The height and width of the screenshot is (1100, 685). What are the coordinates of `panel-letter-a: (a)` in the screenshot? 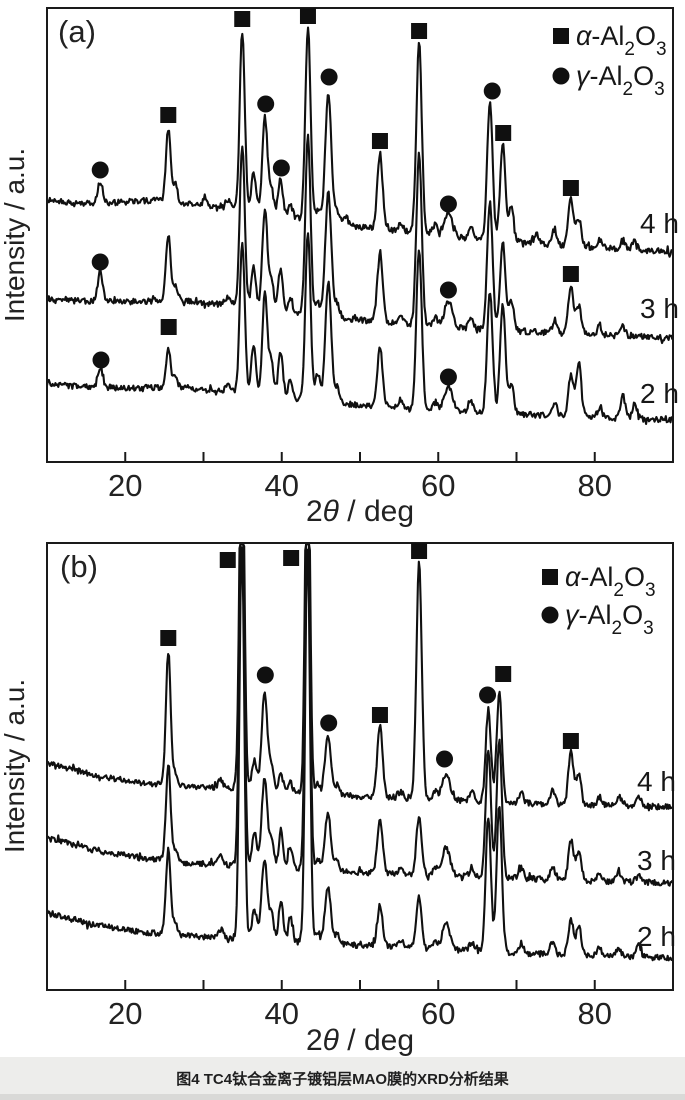 It's located at (77, 31).